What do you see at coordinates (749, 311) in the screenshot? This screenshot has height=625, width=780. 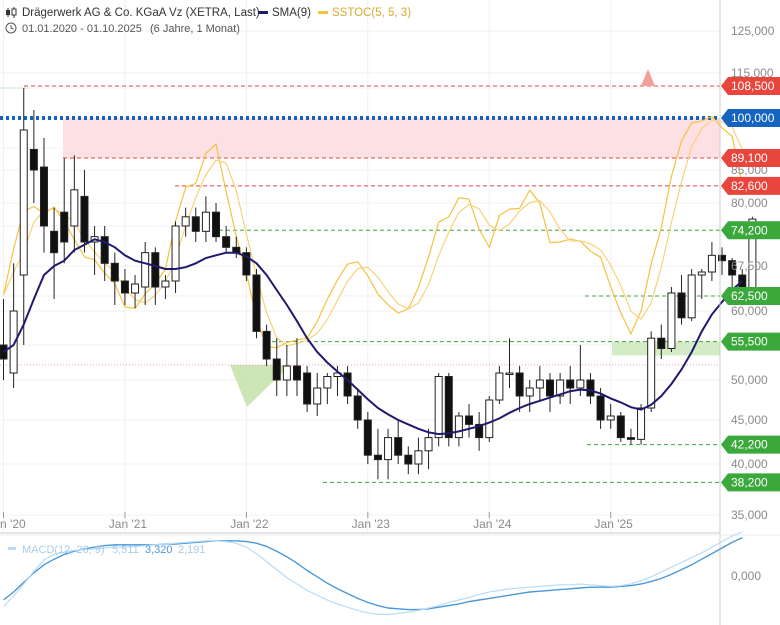 I see `y-tick-label: 60,000` at bounding box center [749, 311].